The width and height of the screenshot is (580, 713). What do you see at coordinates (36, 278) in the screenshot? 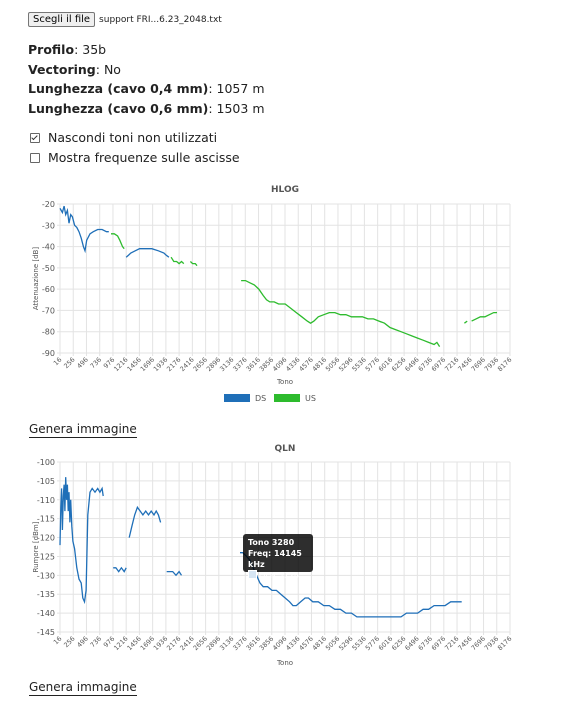
I see `y-axis-label: Attenuazione [dB]` at bounding box center [36, 278].